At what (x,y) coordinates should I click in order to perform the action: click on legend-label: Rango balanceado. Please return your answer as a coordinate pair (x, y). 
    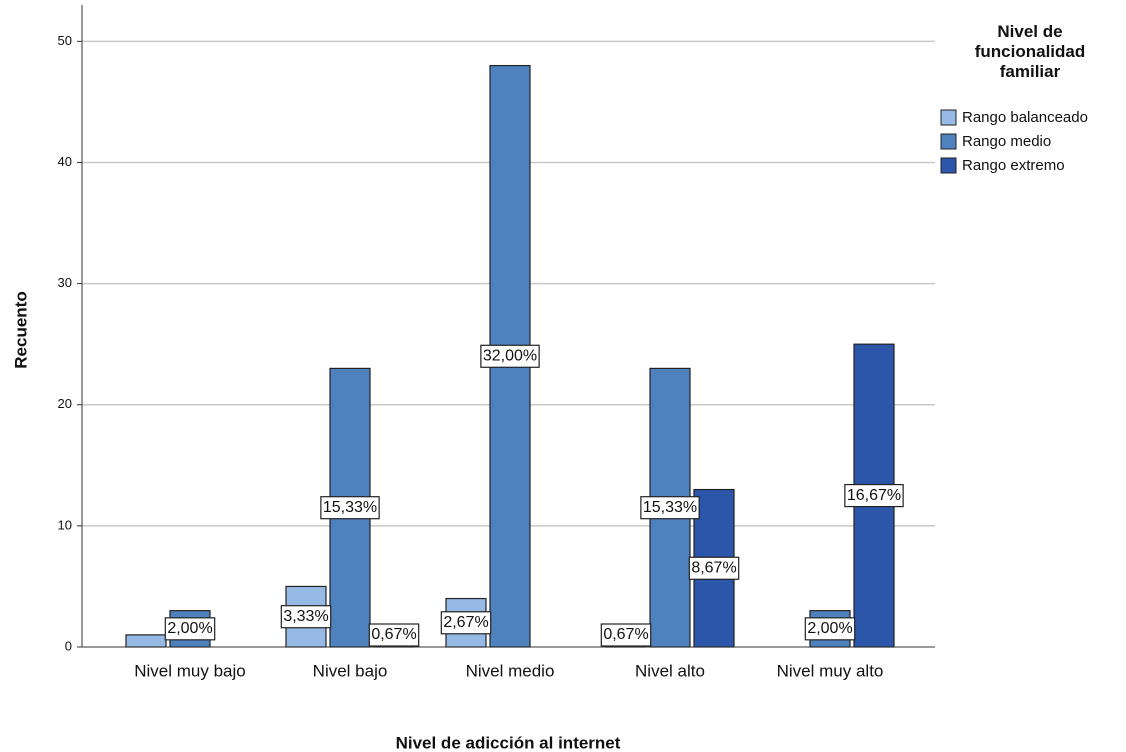
    Looking at the image, I should click on (1025, 117).